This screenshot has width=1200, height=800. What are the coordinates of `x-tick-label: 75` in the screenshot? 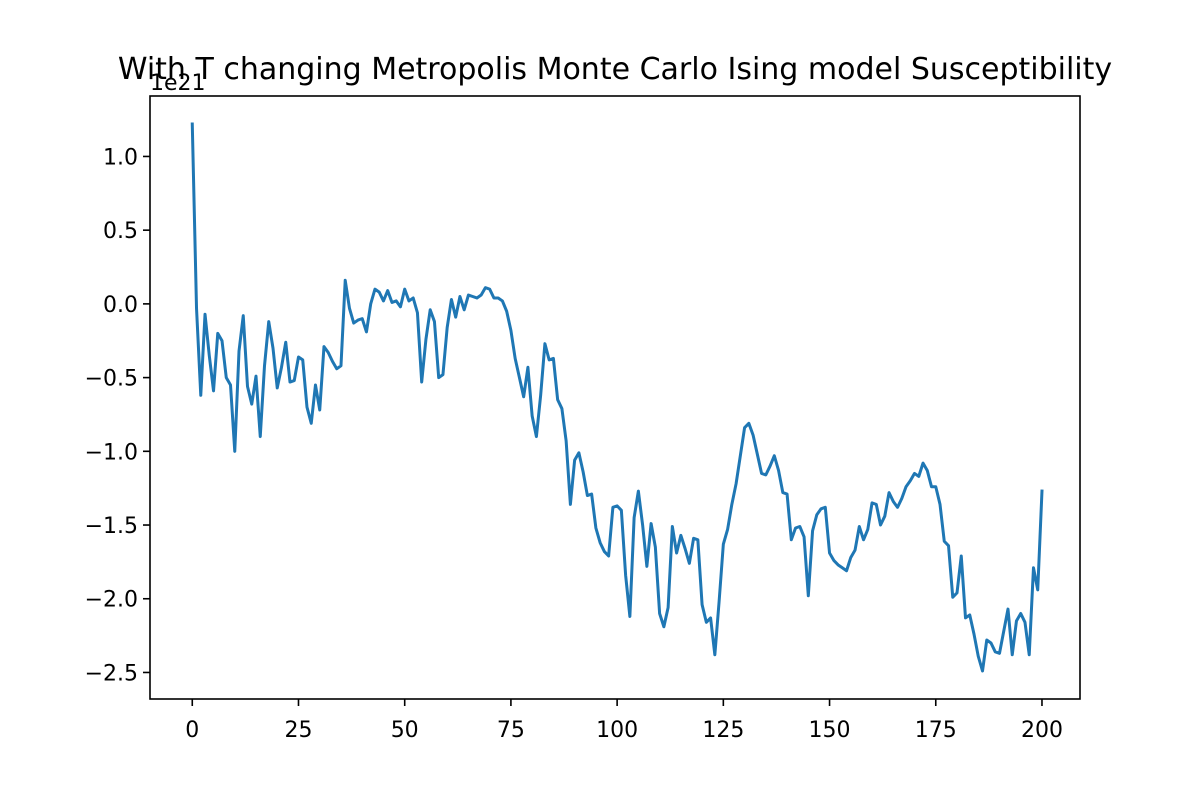 It's located at (511, 730).